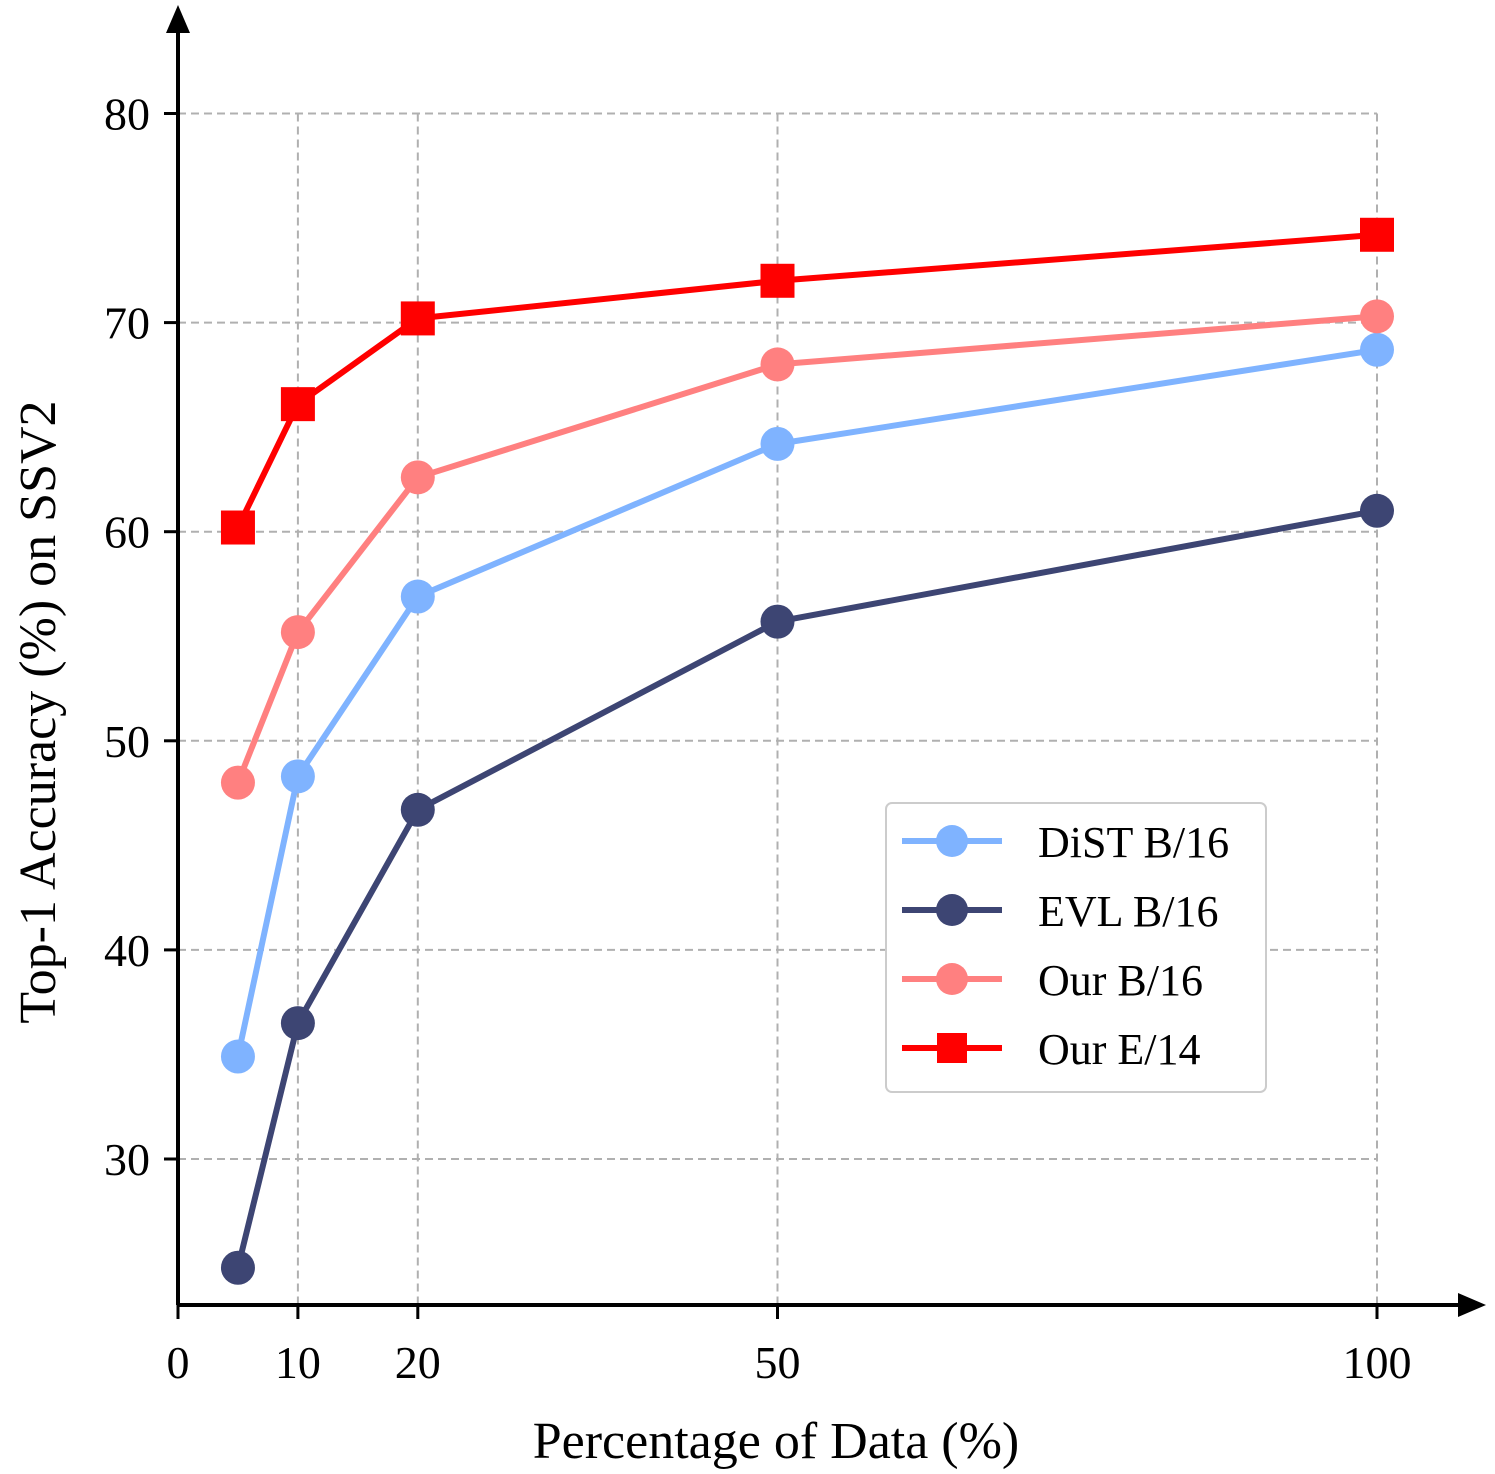  Describe the element at coordinates (776, 1441) in the screenshot. I see `x-axis-title: Percentage of Data (%)` at that location.